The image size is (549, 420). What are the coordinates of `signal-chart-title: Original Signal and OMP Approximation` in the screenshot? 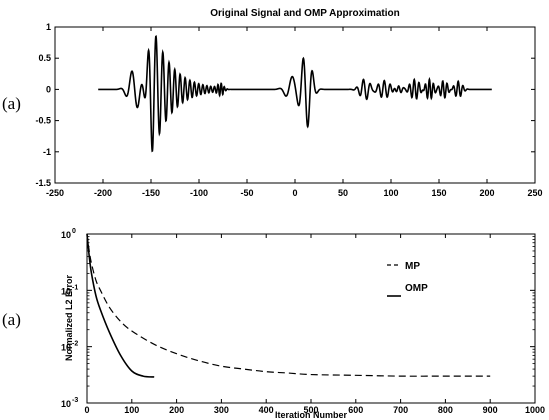 It's located at (304, 13).